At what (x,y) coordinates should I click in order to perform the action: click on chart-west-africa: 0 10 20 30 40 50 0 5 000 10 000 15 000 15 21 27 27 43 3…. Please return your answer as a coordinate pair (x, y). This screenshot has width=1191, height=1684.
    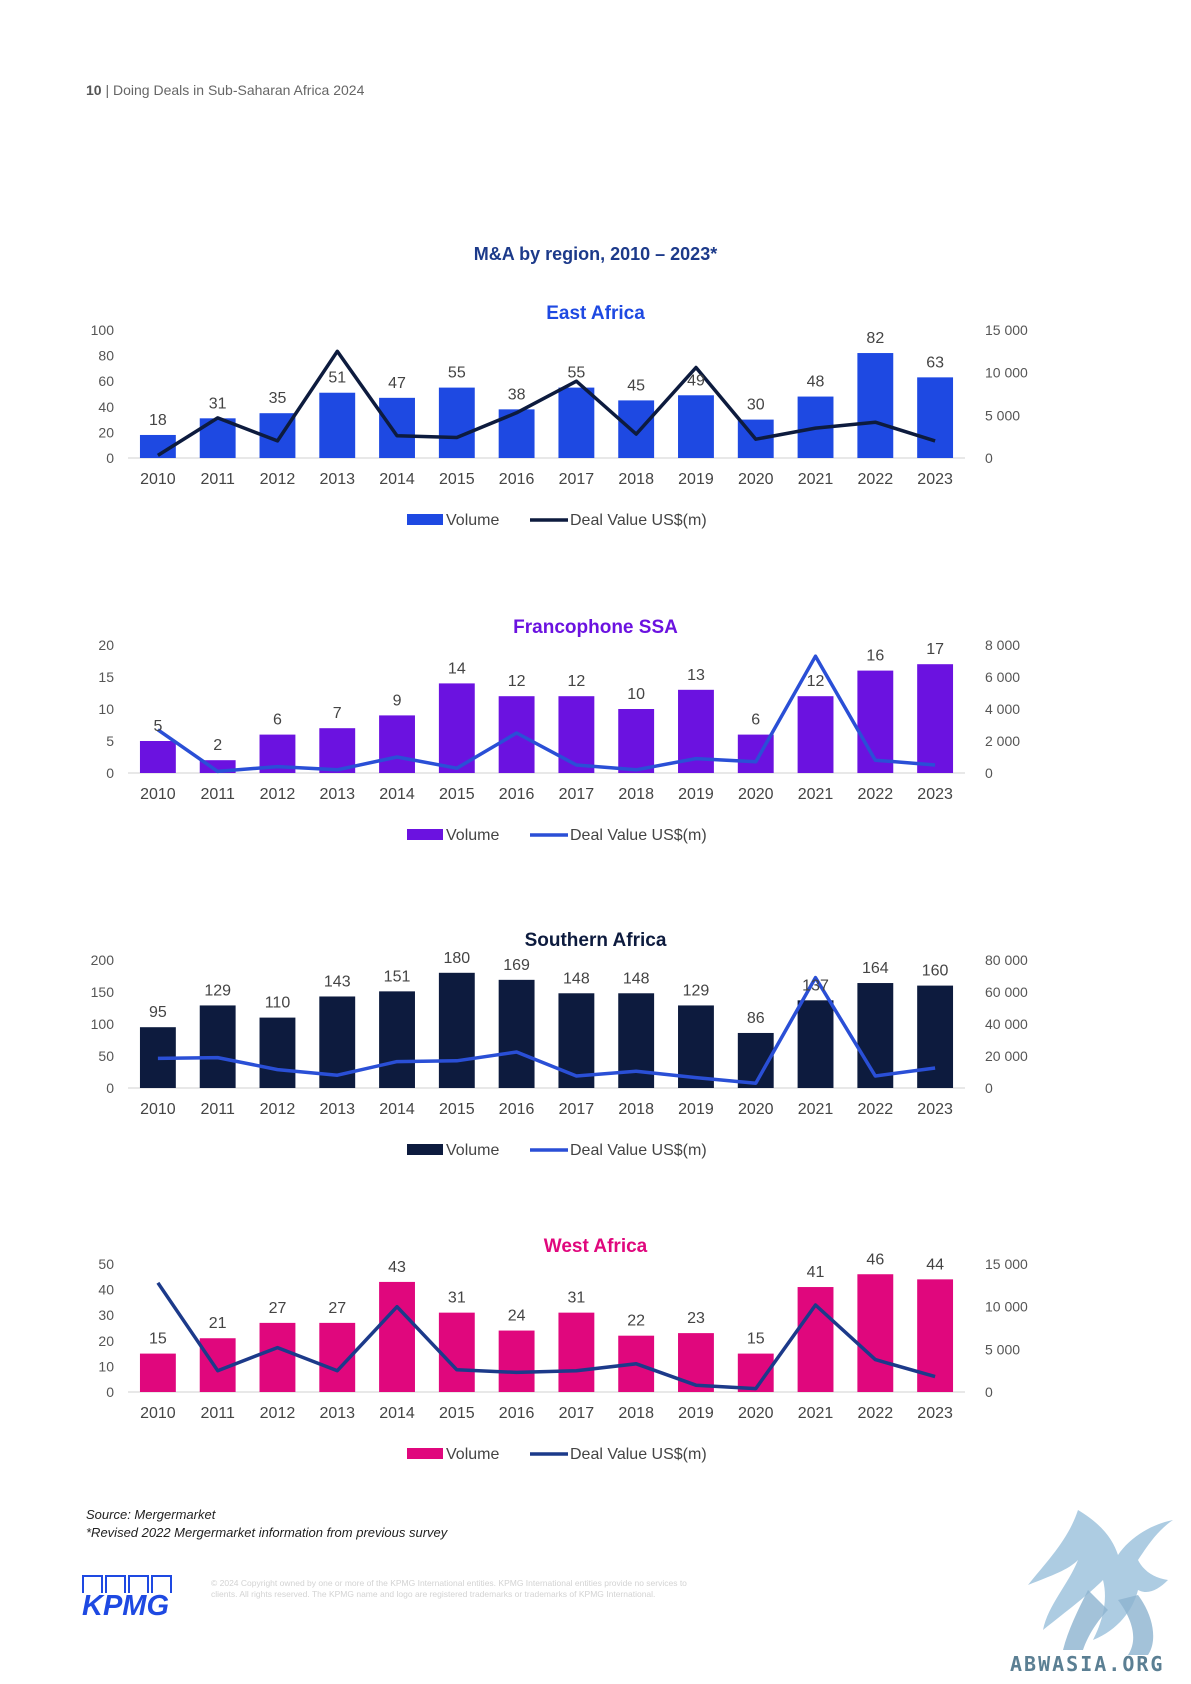
    Looking at the image, I should click on (563, 1357).